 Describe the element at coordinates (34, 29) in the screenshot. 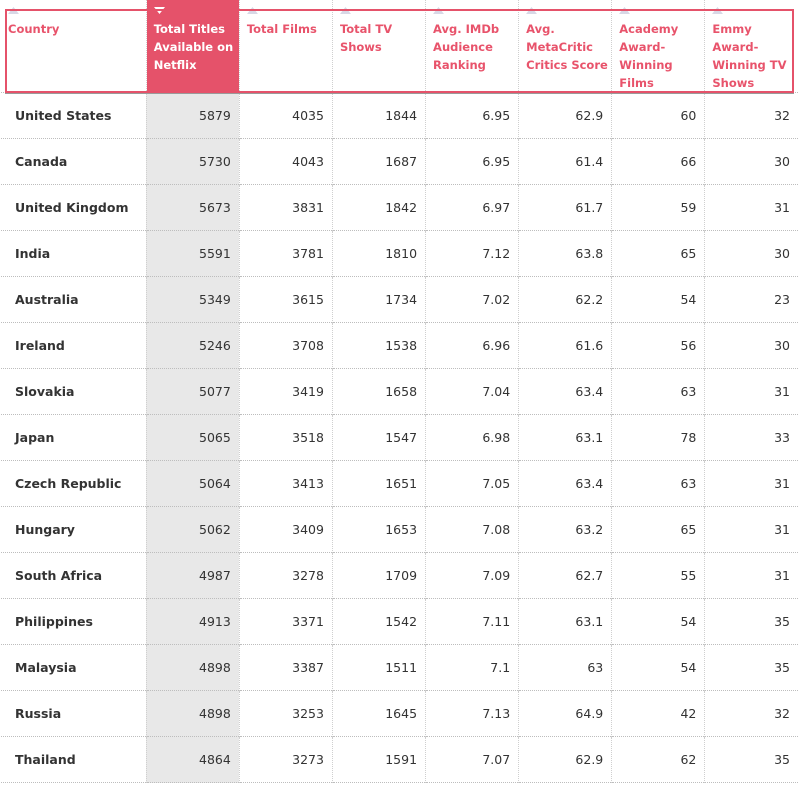

I see `column-header-label: Country` at that location.